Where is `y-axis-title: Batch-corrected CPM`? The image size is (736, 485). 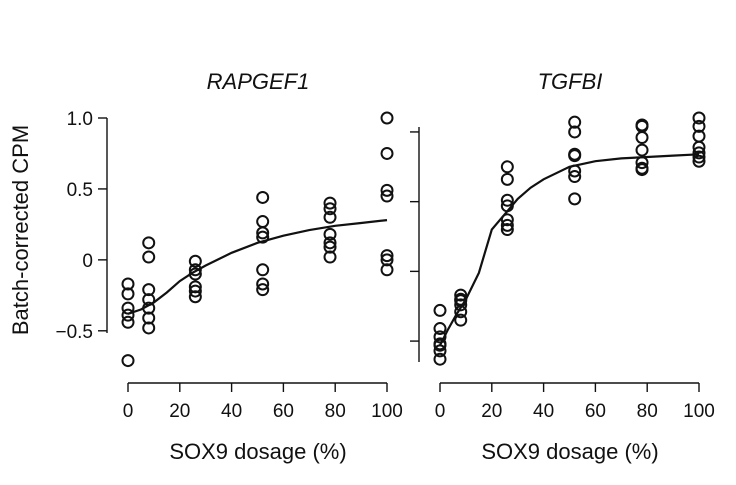 y-axis-title: Batch-corrected CPM is located at coordinates (20, 230).